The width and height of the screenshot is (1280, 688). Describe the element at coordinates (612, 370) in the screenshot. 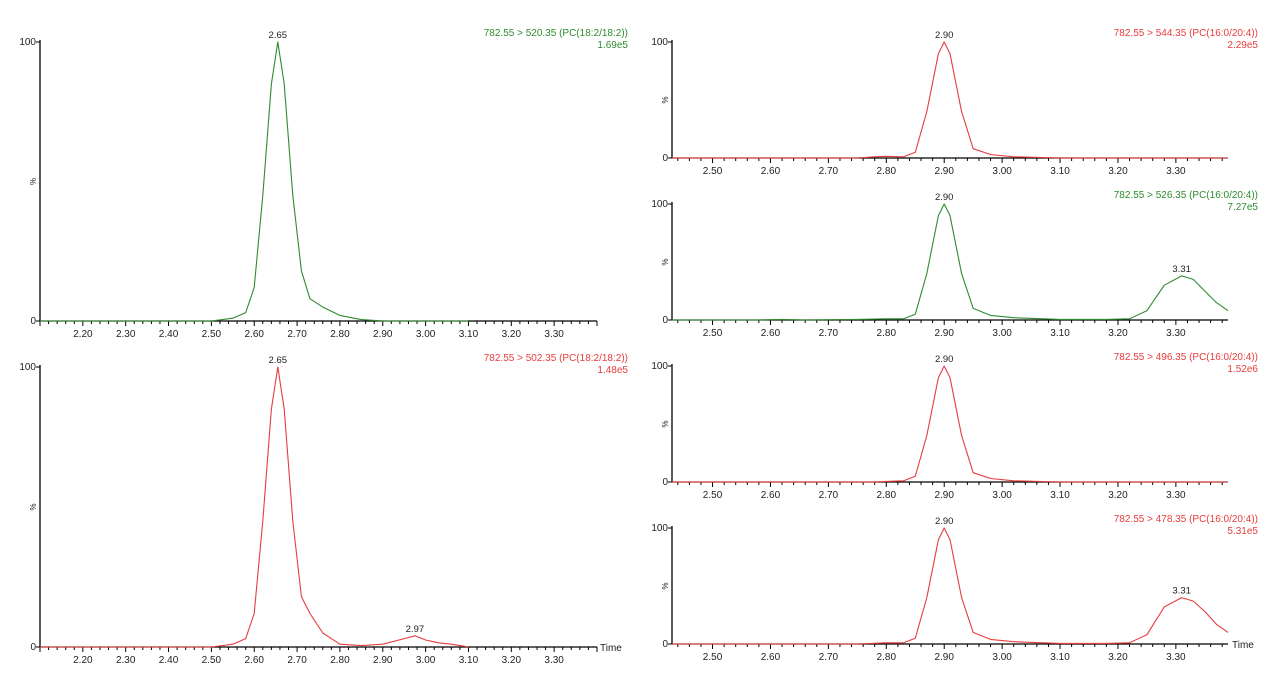

I see `intensity-label: 1.48e5` at that location.